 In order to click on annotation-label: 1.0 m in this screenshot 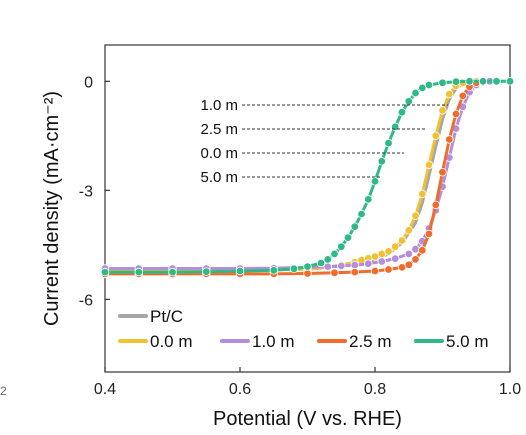, I will do `click(219, 105)`.